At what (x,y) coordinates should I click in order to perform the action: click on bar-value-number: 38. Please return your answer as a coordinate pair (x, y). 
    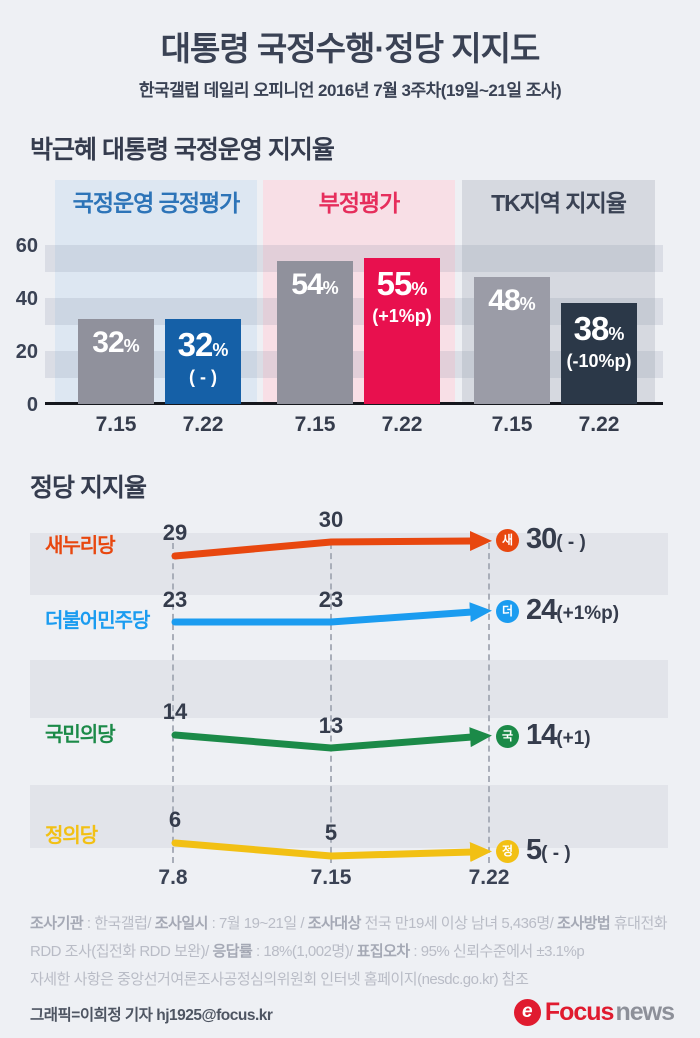
    Looking at the image, I should click on (591, 328).